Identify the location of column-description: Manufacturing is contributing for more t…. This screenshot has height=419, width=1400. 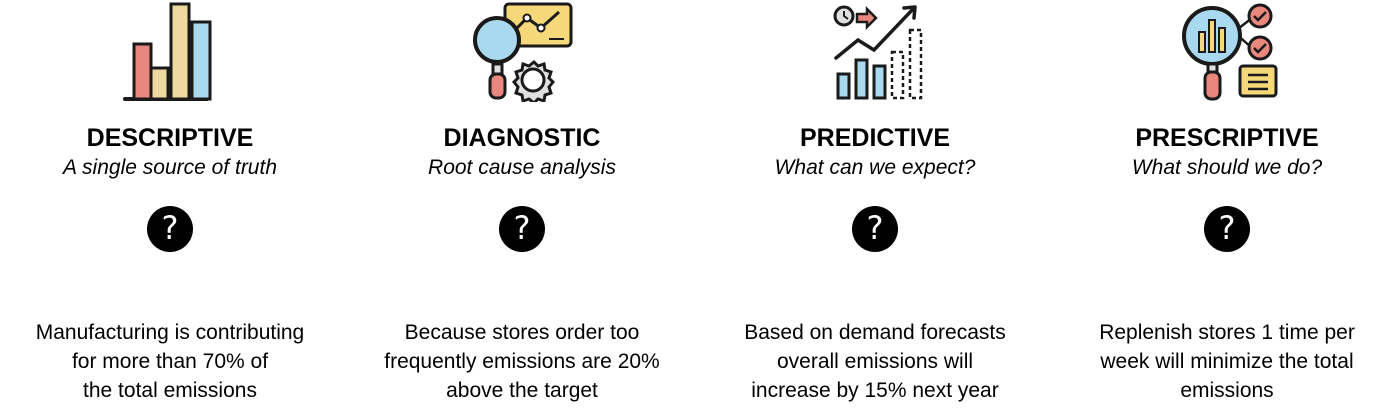
(170, 361).